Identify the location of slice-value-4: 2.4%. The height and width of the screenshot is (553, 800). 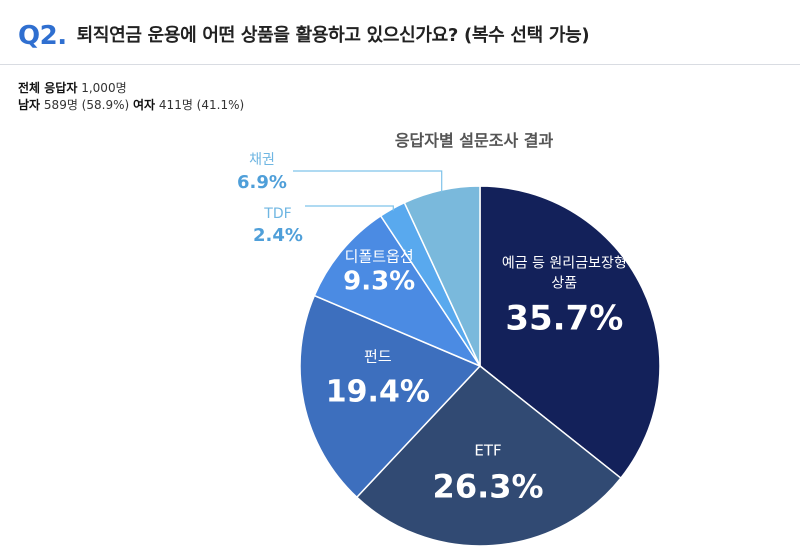
(278, 235).